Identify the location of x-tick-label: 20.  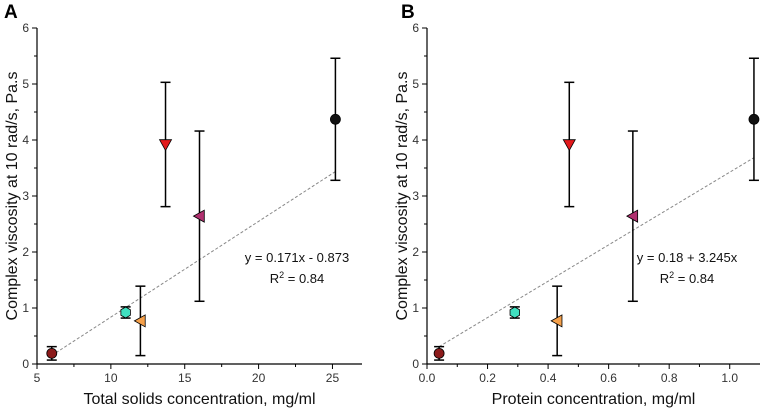
(259, 378).